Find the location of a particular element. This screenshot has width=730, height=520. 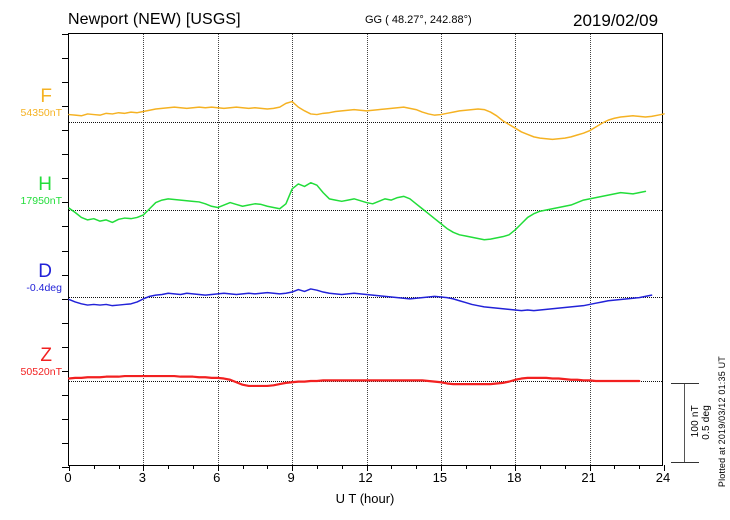

chart-date: 2019/02/09 is located at coordinates (616, 20).